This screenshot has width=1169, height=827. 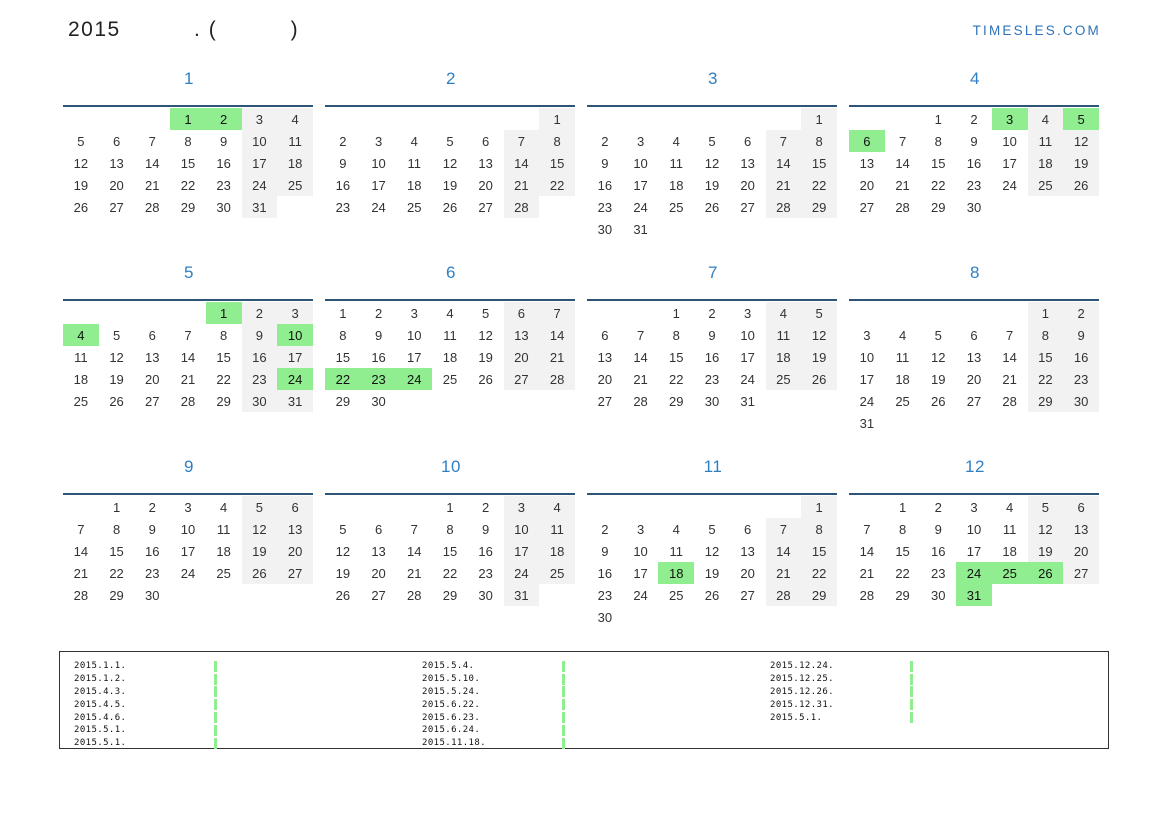 What do you see at coordinates (223, 163) in the screenshot?
I see `day-cell: 16` at bounding box center [223, 163].